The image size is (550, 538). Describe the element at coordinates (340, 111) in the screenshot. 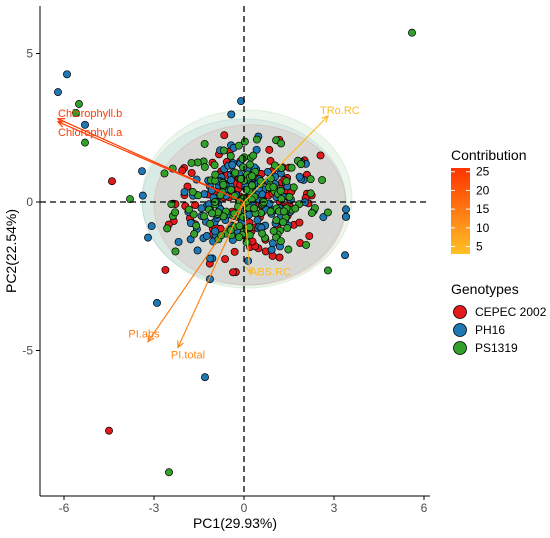

I see `loading-label-tro-rc: TRo.RC` at that location.